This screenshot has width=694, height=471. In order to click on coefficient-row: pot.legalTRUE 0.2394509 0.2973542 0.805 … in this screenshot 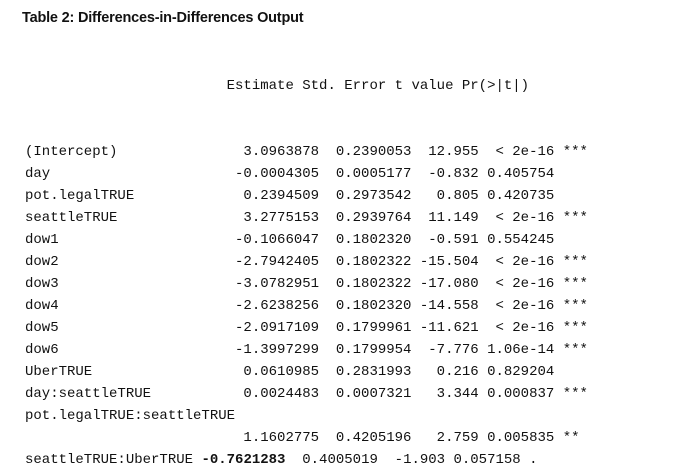, I will do `click(306, 196)`.